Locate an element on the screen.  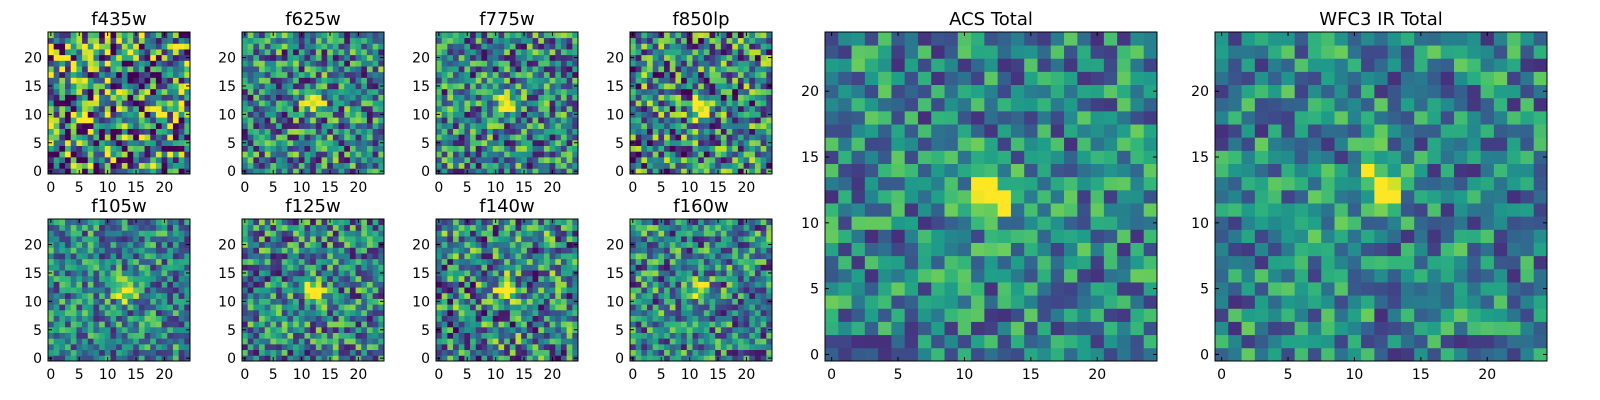
x-tick-label: 15 is located at coordinates (524, 375).